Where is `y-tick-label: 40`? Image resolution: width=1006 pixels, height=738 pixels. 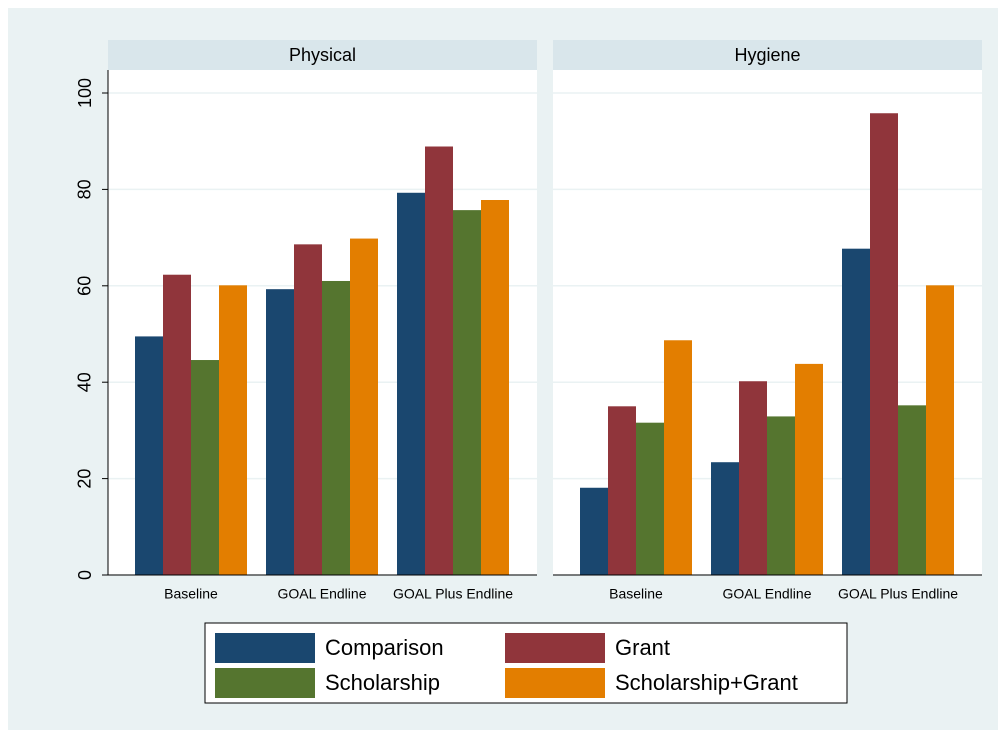
y-tick-label: 40 is located at coordinates (85, 382).